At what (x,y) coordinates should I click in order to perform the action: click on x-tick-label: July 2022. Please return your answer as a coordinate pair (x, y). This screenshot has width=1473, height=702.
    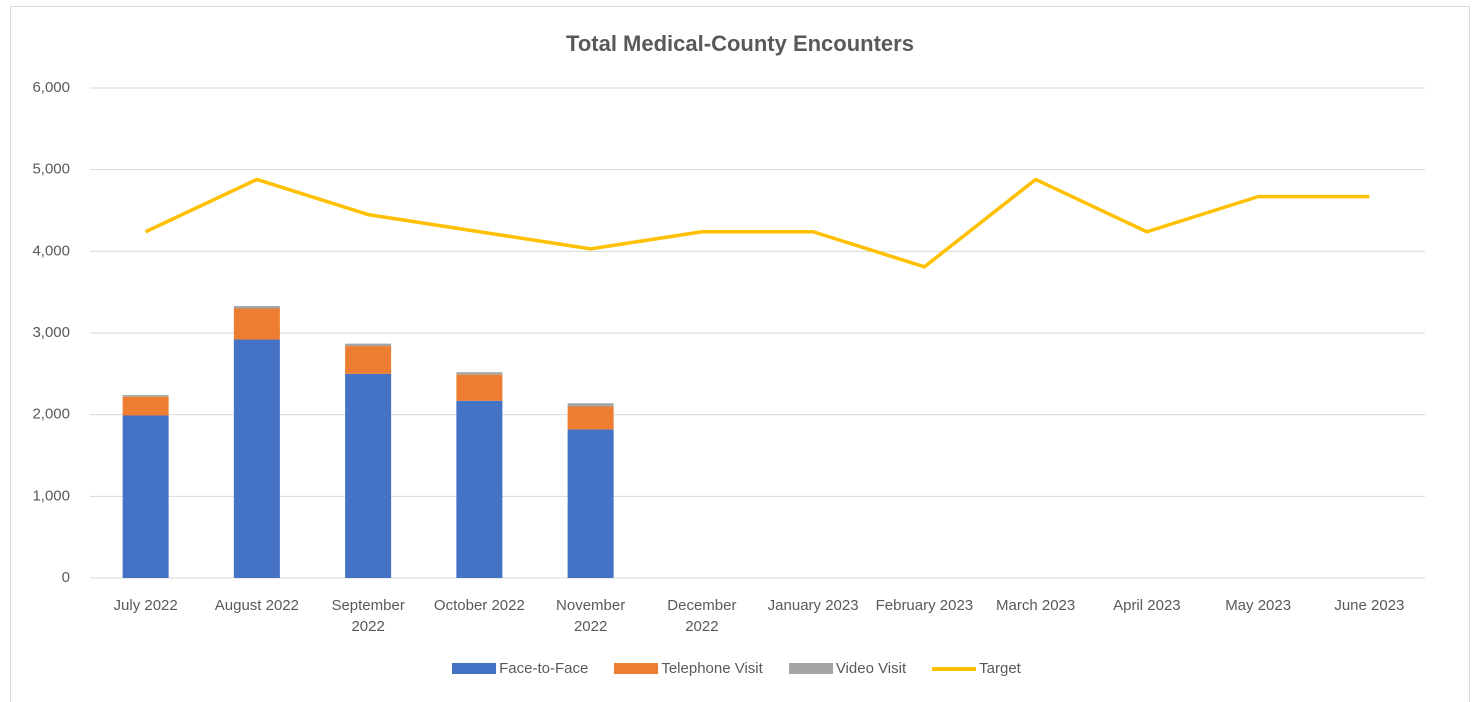
    Looking at the image, I should click on (145, 605).